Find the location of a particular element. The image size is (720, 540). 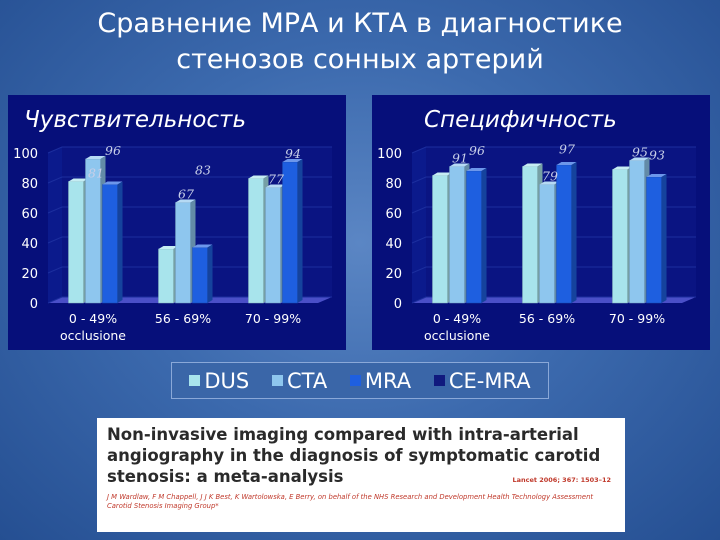

legend-label-dus: DUS is located at coordinates (227, 380).